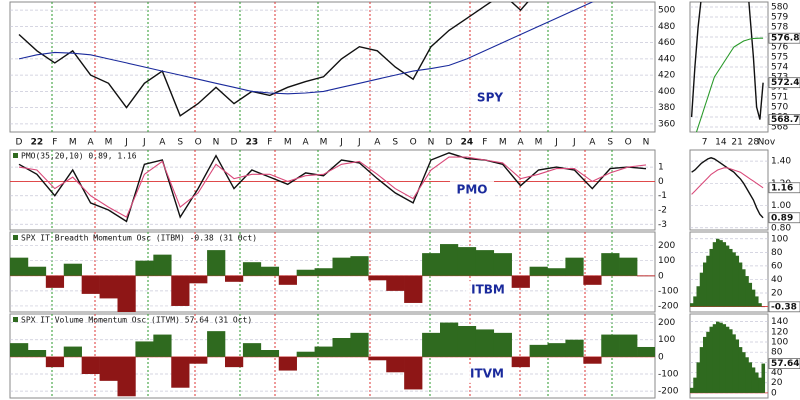 The width and height of the screenshot is (800, 400). I want to click on annotation: ITBM, so click(488, 290).